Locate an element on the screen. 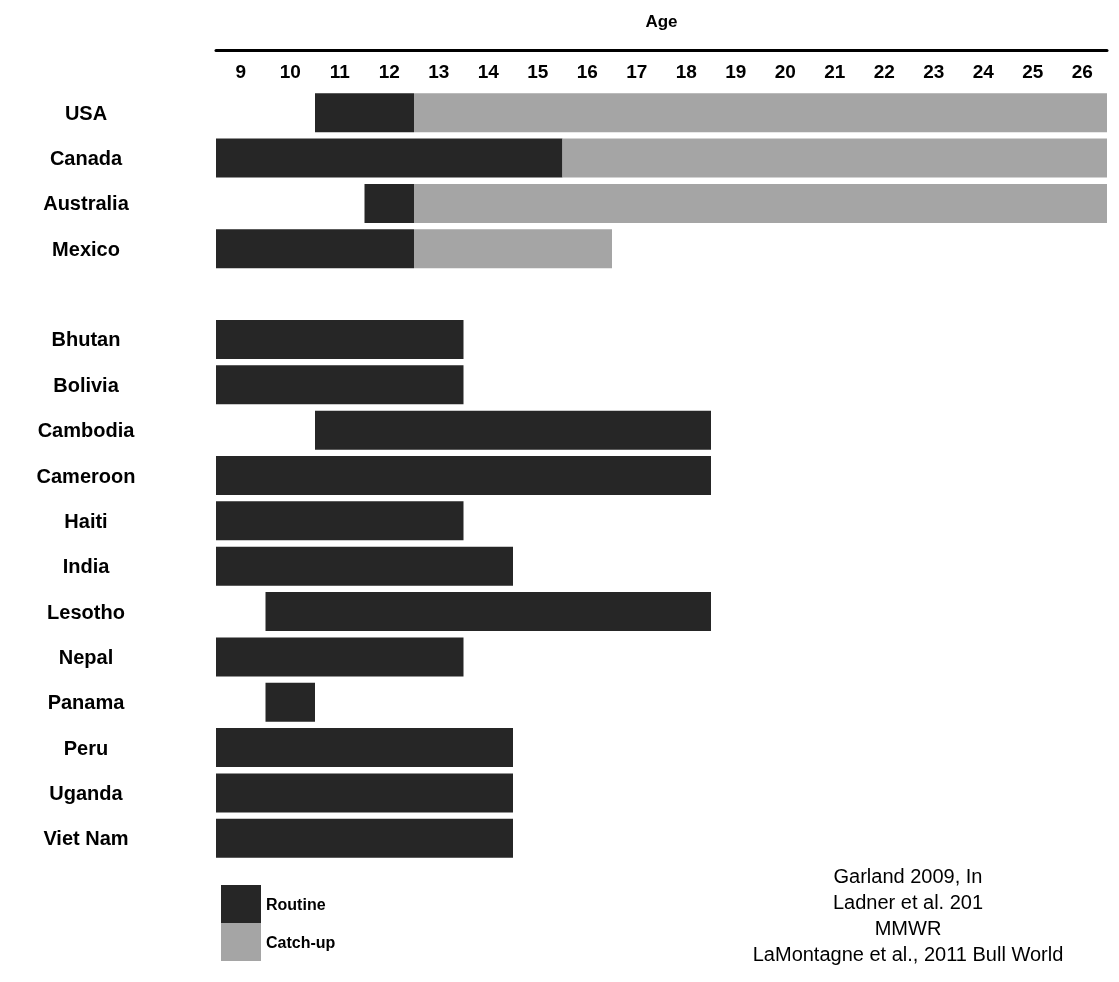 Image resolution: width=1119 pixels, height=982 pixels. y-tick-label: Lesotho is located at coordinates (86, 611).